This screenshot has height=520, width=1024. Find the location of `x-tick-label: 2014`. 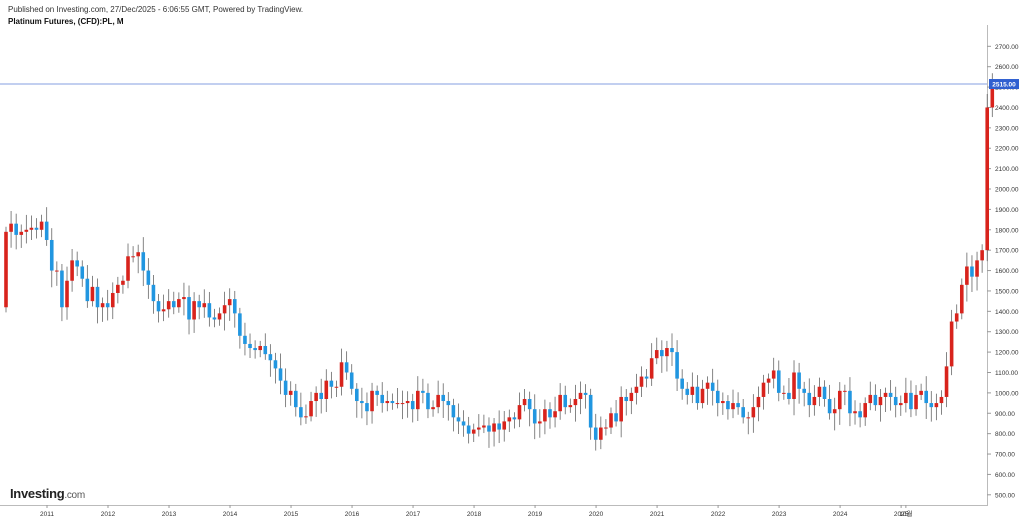

x-tick-label: 2014 is located at coordinates (230, 514).